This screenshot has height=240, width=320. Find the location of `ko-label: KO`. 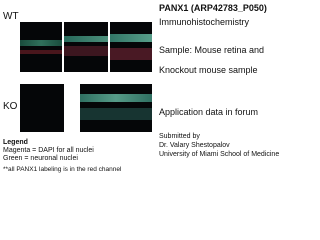

ko-label: KO is located at coordinates (10, 106).